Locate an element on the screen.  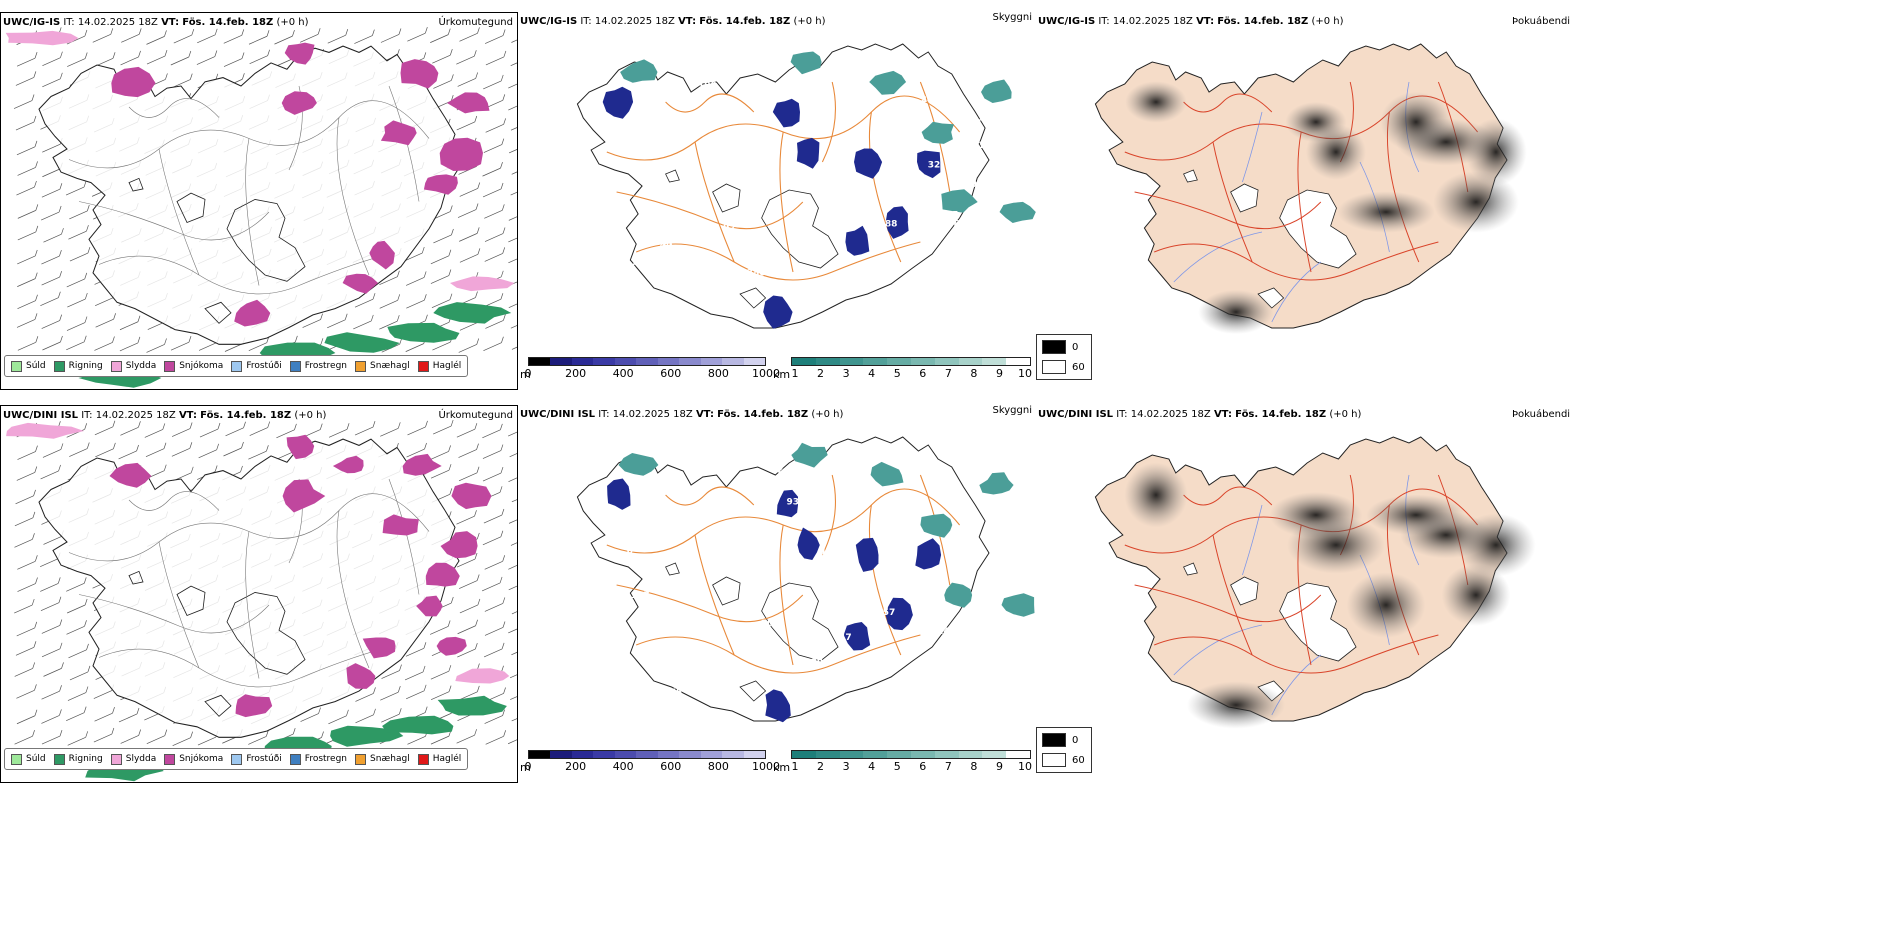
it-label: IT: is located at coordinates (87, 415).